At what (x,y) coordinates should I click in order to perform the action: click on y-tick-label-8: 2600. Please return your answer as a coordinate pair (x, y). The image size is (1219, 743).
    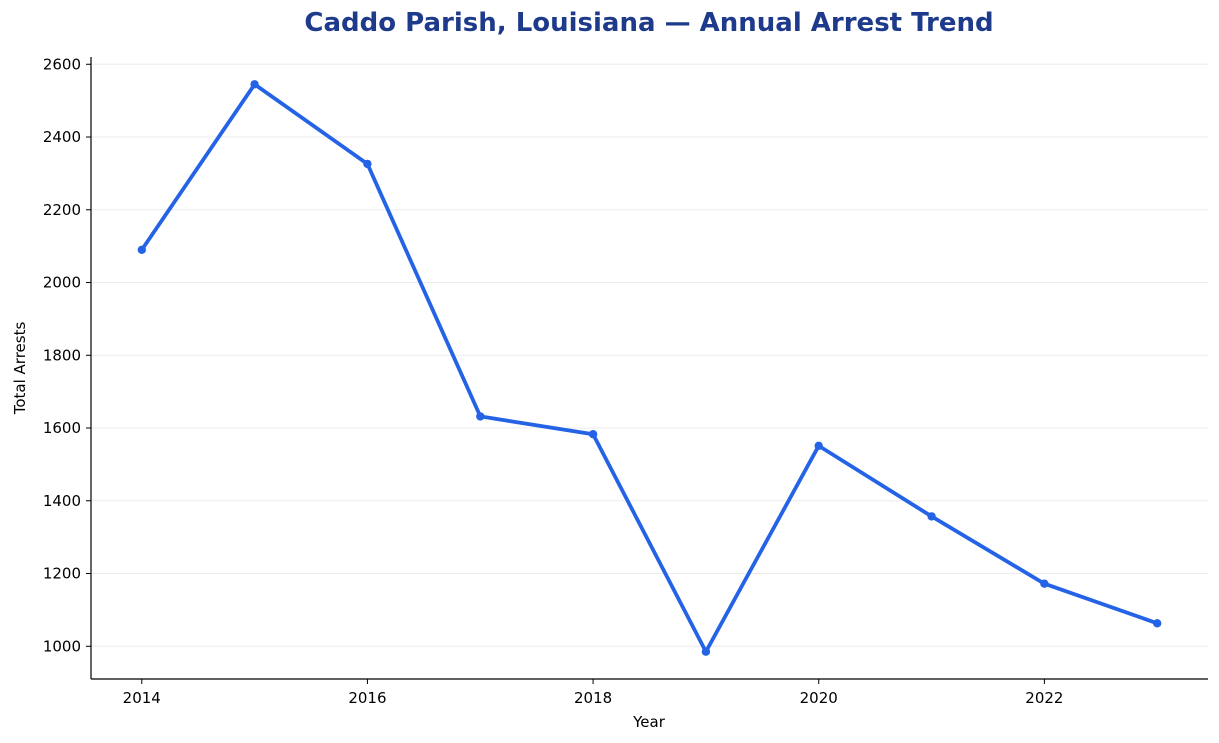
    Looking at the image, I should click on (62, 64).